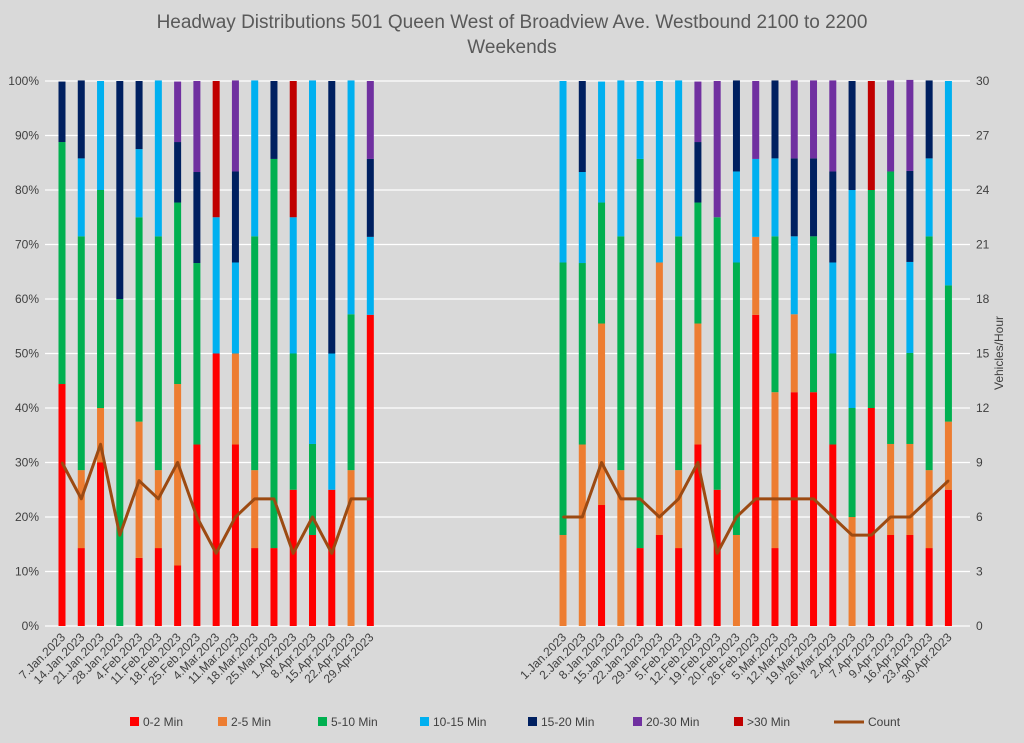 Image resolution: width=1024 pixels, height=743 pixels. Describe the element at coordinates (672, 722) in the screenshot. I see `legend-label: 20-30 Min` at that location.